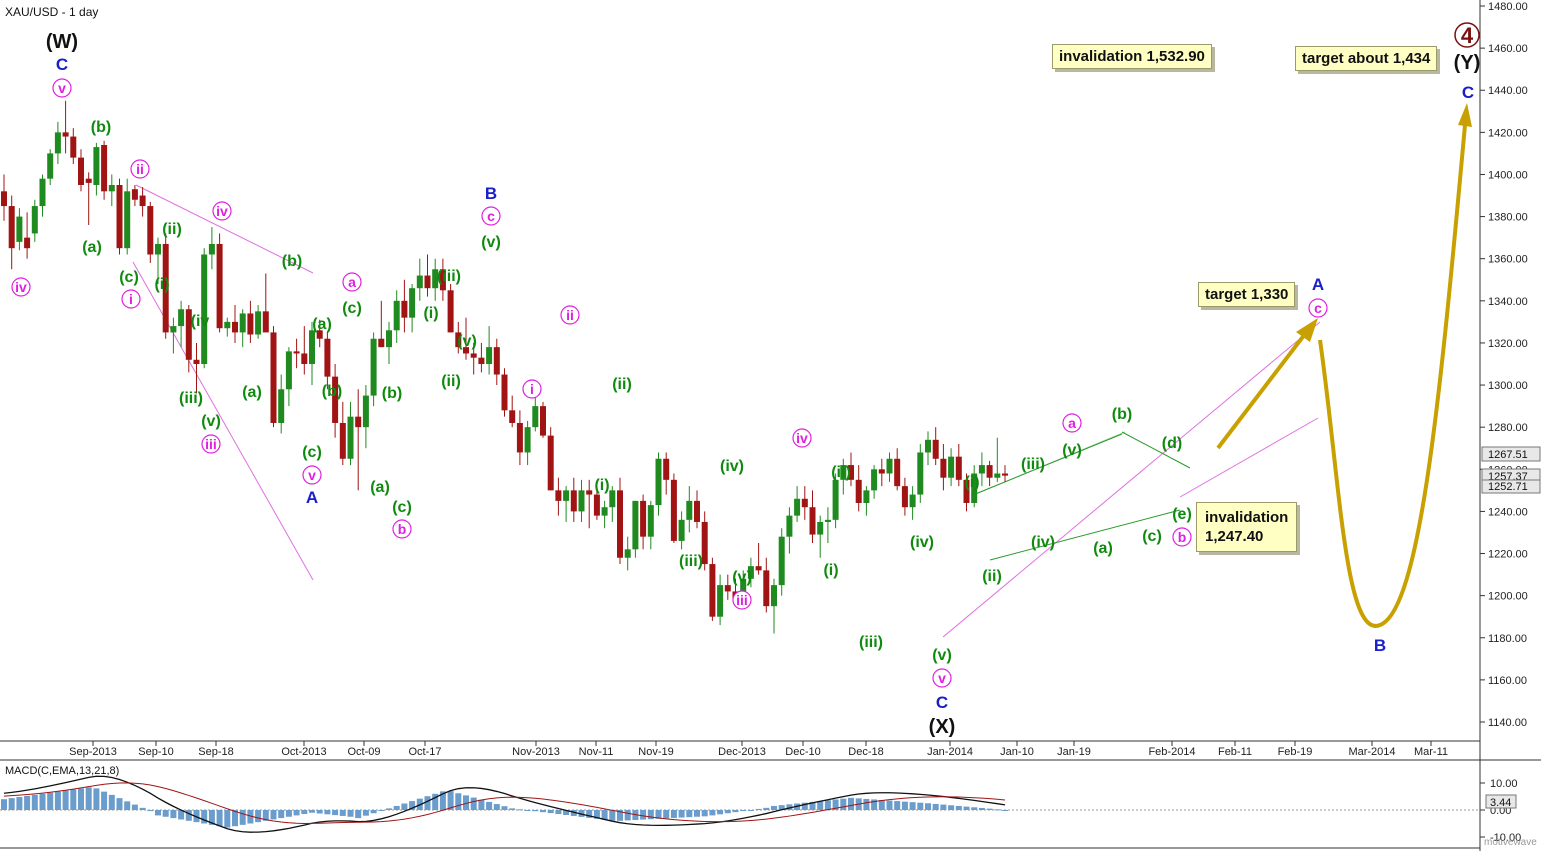 The width and height of the screenshot is (1541, 851). What do you see at coordinates (504, 803) in the screenshot?
I see `macd-signal-line` at bounding box center [504, 803].